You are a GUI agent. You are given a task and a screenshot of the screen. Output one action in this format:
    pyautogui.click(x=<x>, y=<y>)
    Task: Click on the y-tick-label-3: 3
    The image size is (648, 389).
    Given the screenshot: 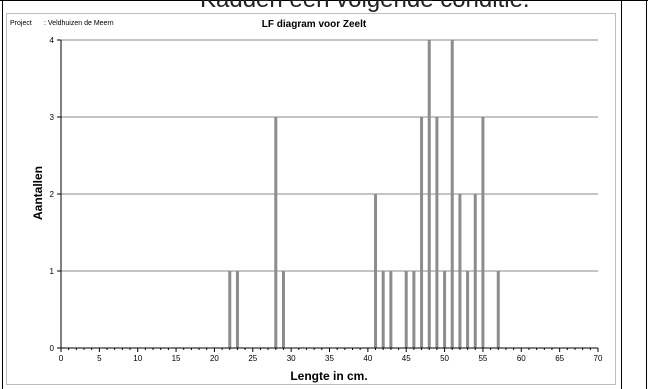 What is the action you would take?
    pyautogui.click(x=52, y=117)
    